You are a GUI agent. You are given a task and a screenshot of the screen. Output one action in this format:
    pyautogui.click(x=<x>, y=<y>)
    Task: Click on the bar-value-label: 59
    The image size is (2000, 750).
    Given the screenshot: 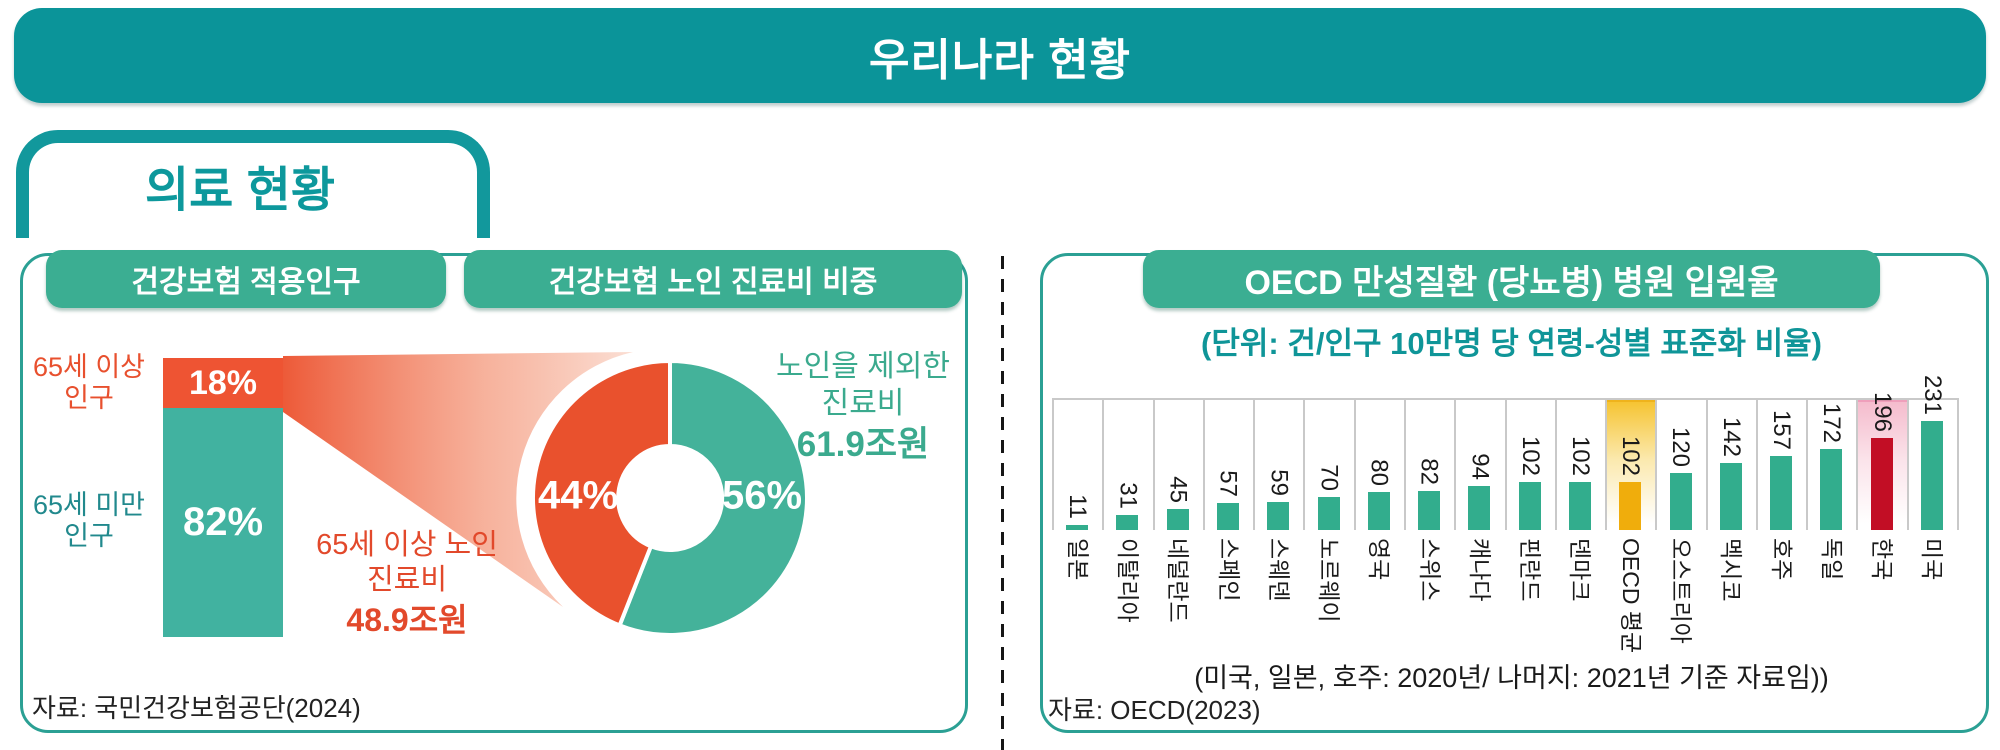 What is the action you would take?
    pyautogui.click(x=1279, y=483)
    